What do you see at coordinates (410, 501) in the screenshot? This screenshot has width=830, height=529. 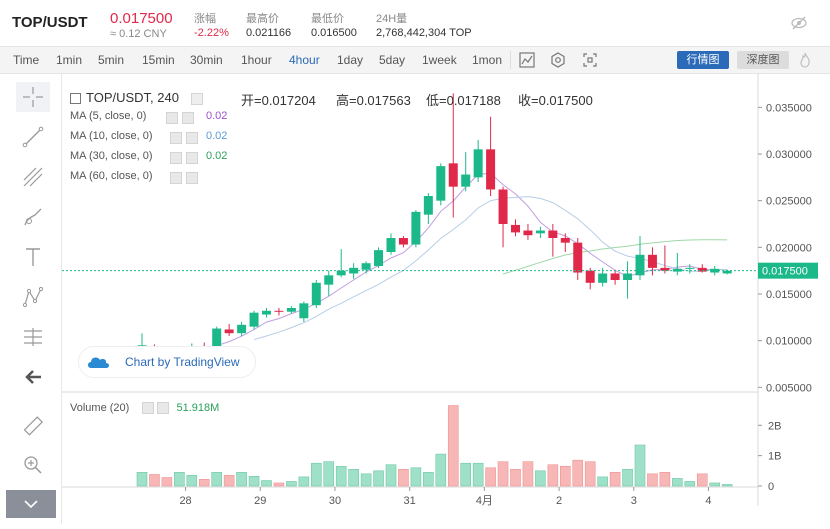 I see `time-tick-label: 31` at bounding box center [410, 501].